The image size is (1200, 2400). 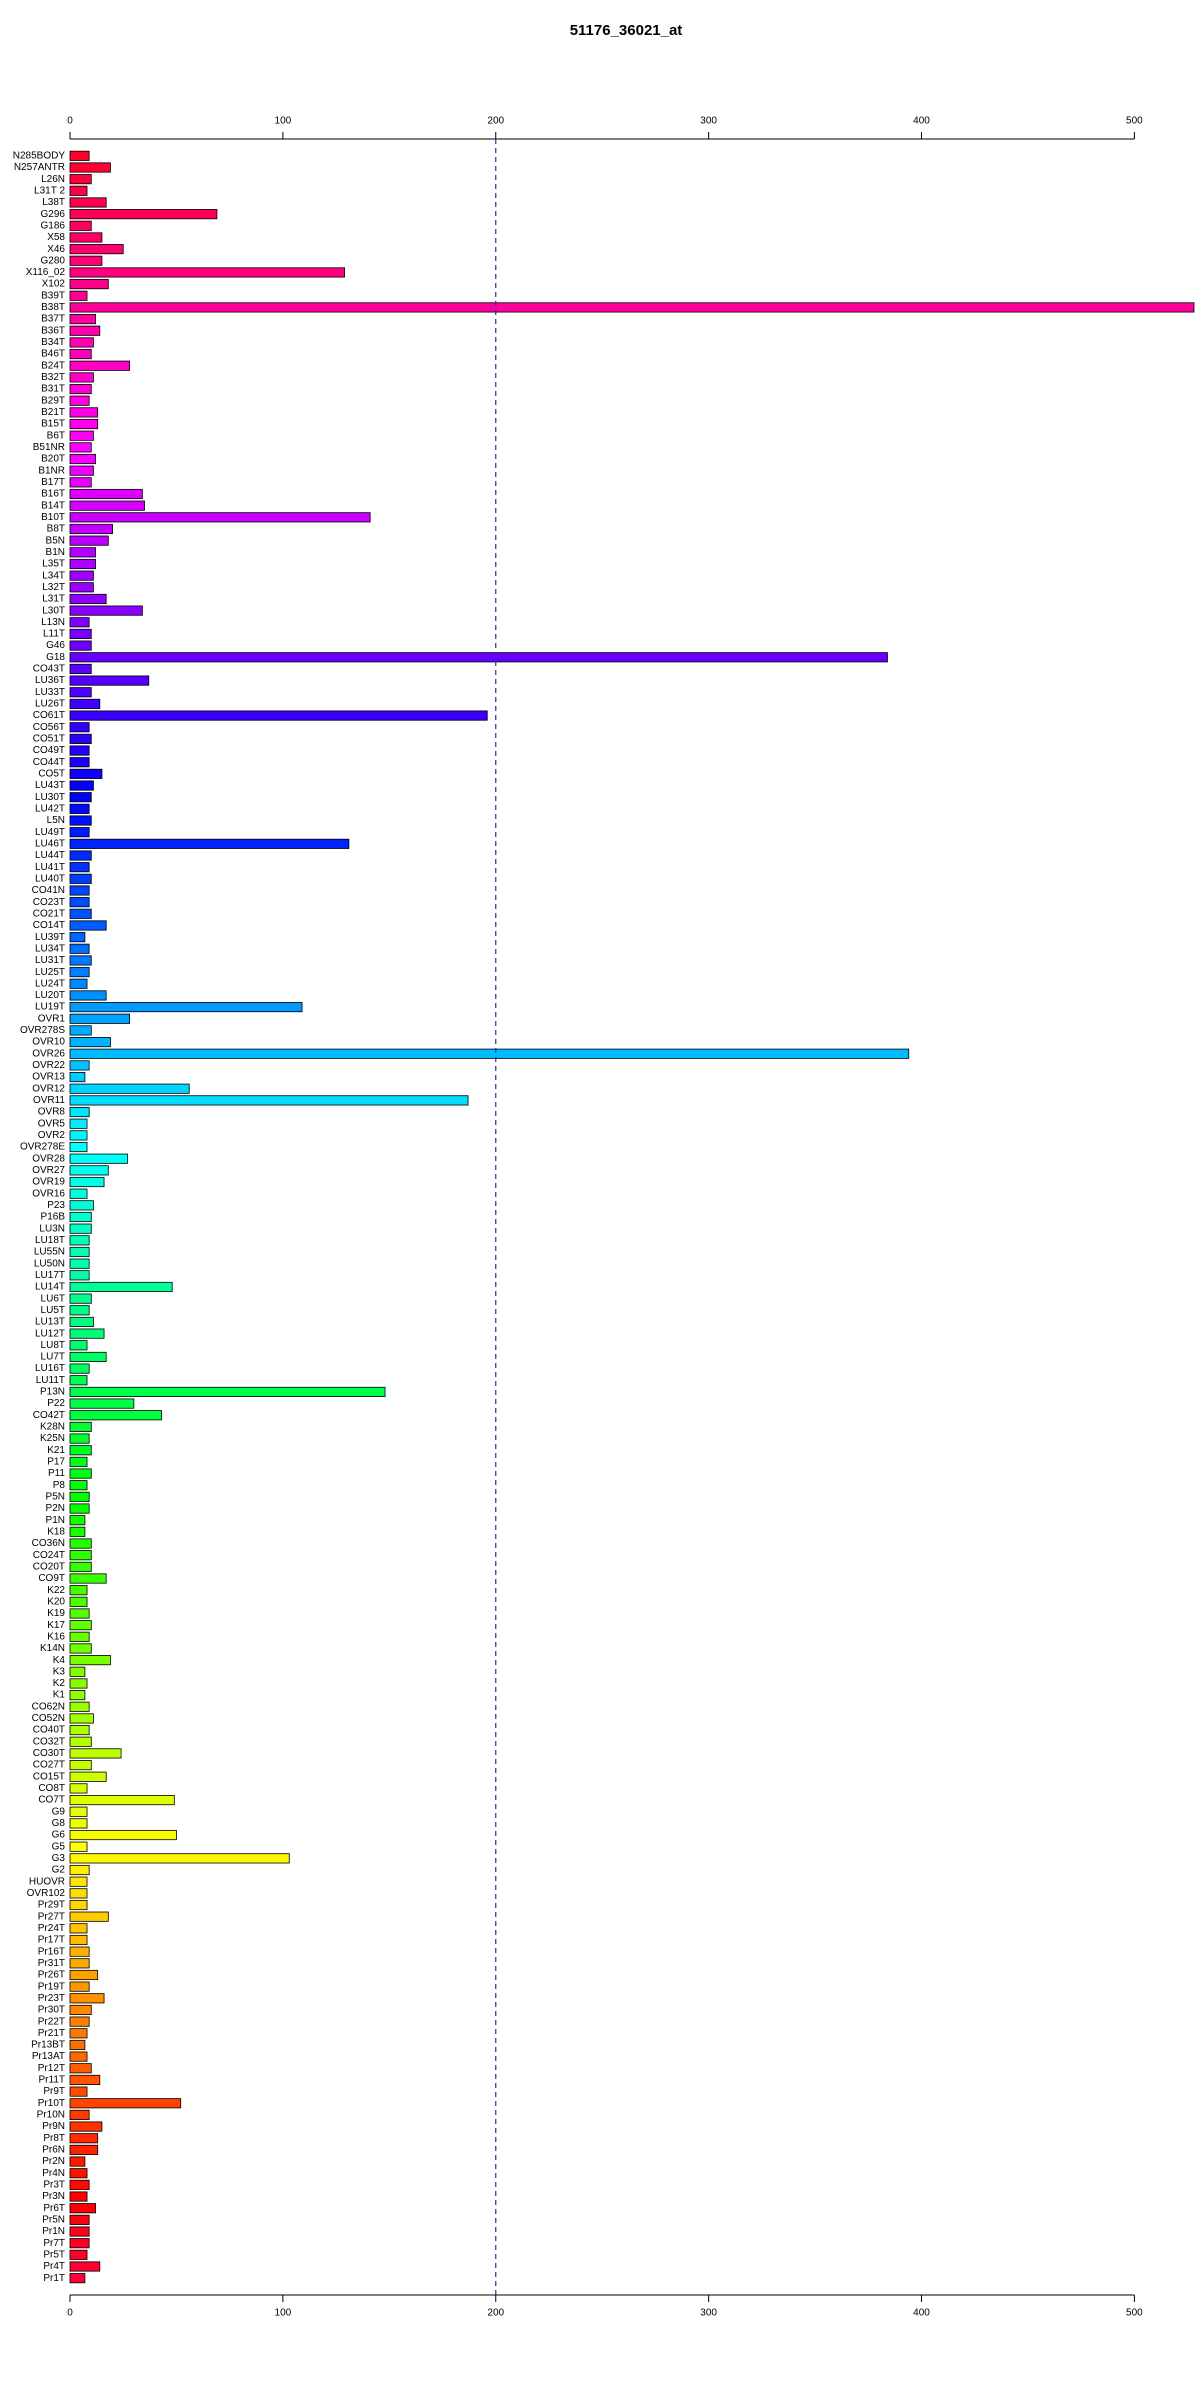 What do you see at coordinates (48, 2056) in the screenshot?
I see `y-tick-label: Pr13AT` at bounding box center [48, 2056].